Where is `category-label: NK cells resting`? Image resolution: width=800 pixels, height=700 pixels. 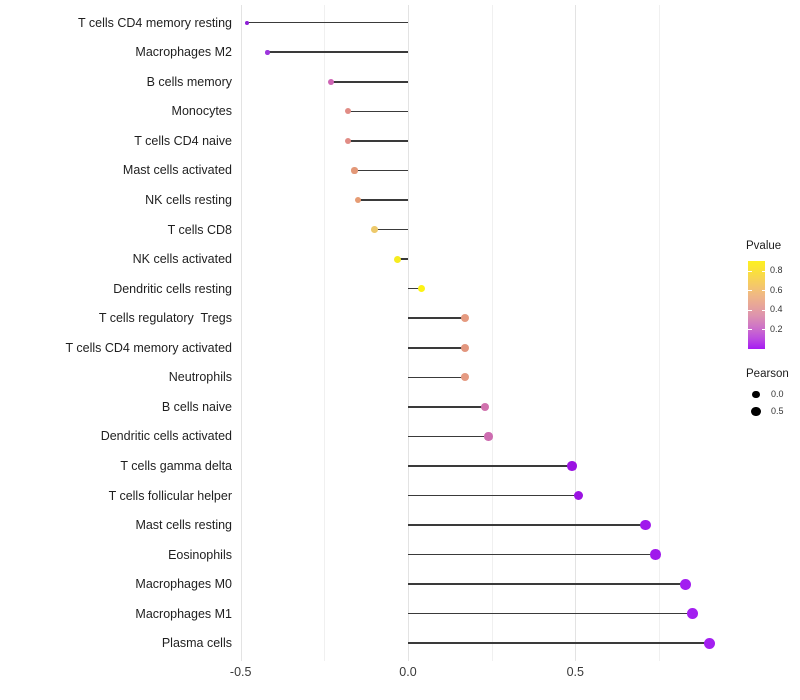 category-label: NK cells resting is located at coordinates (188, 200).